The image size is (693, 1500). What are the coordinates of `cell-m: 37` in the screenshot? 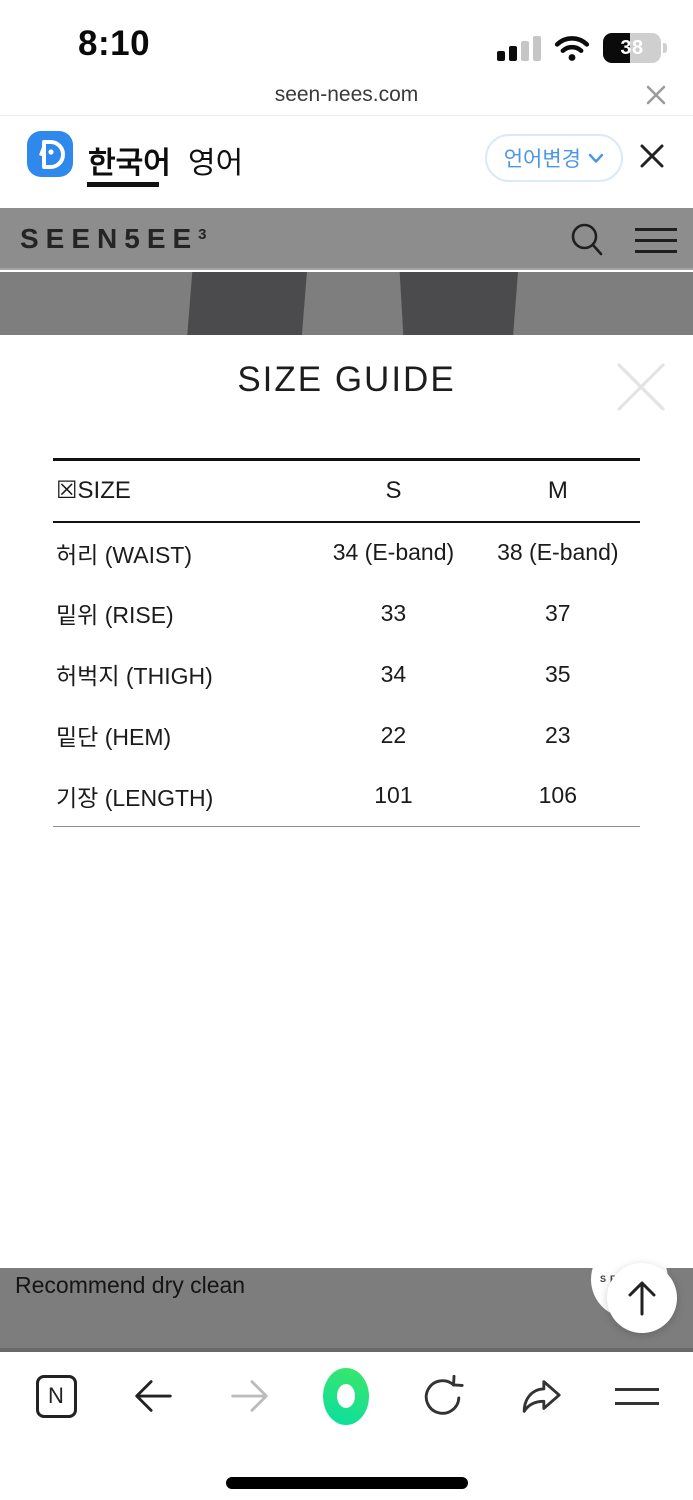 It's located at (558, 612).